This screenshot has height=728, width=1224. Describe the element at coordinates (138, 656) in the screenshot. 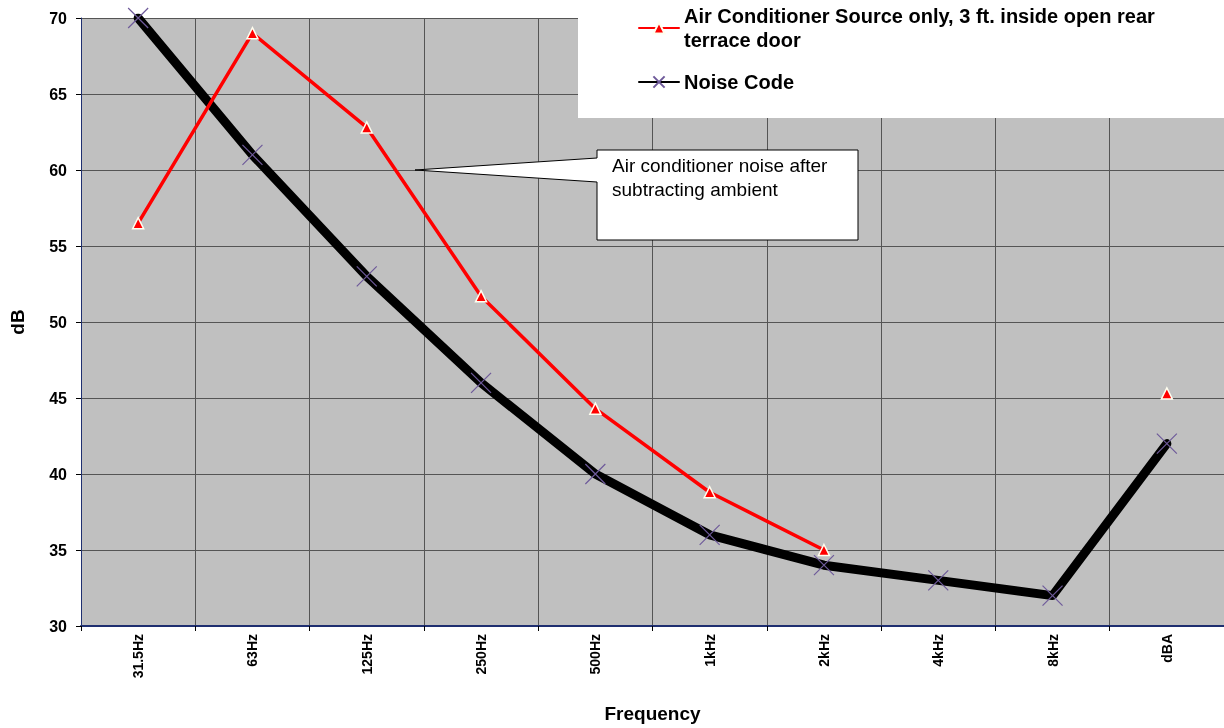

I see `x-tick-label: 31.5Hz` at that location.